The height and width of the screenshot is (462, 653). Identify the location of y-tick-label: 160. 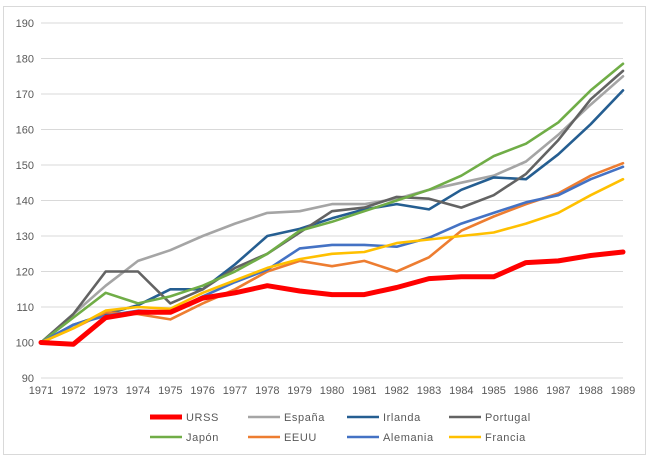
(25, 131).